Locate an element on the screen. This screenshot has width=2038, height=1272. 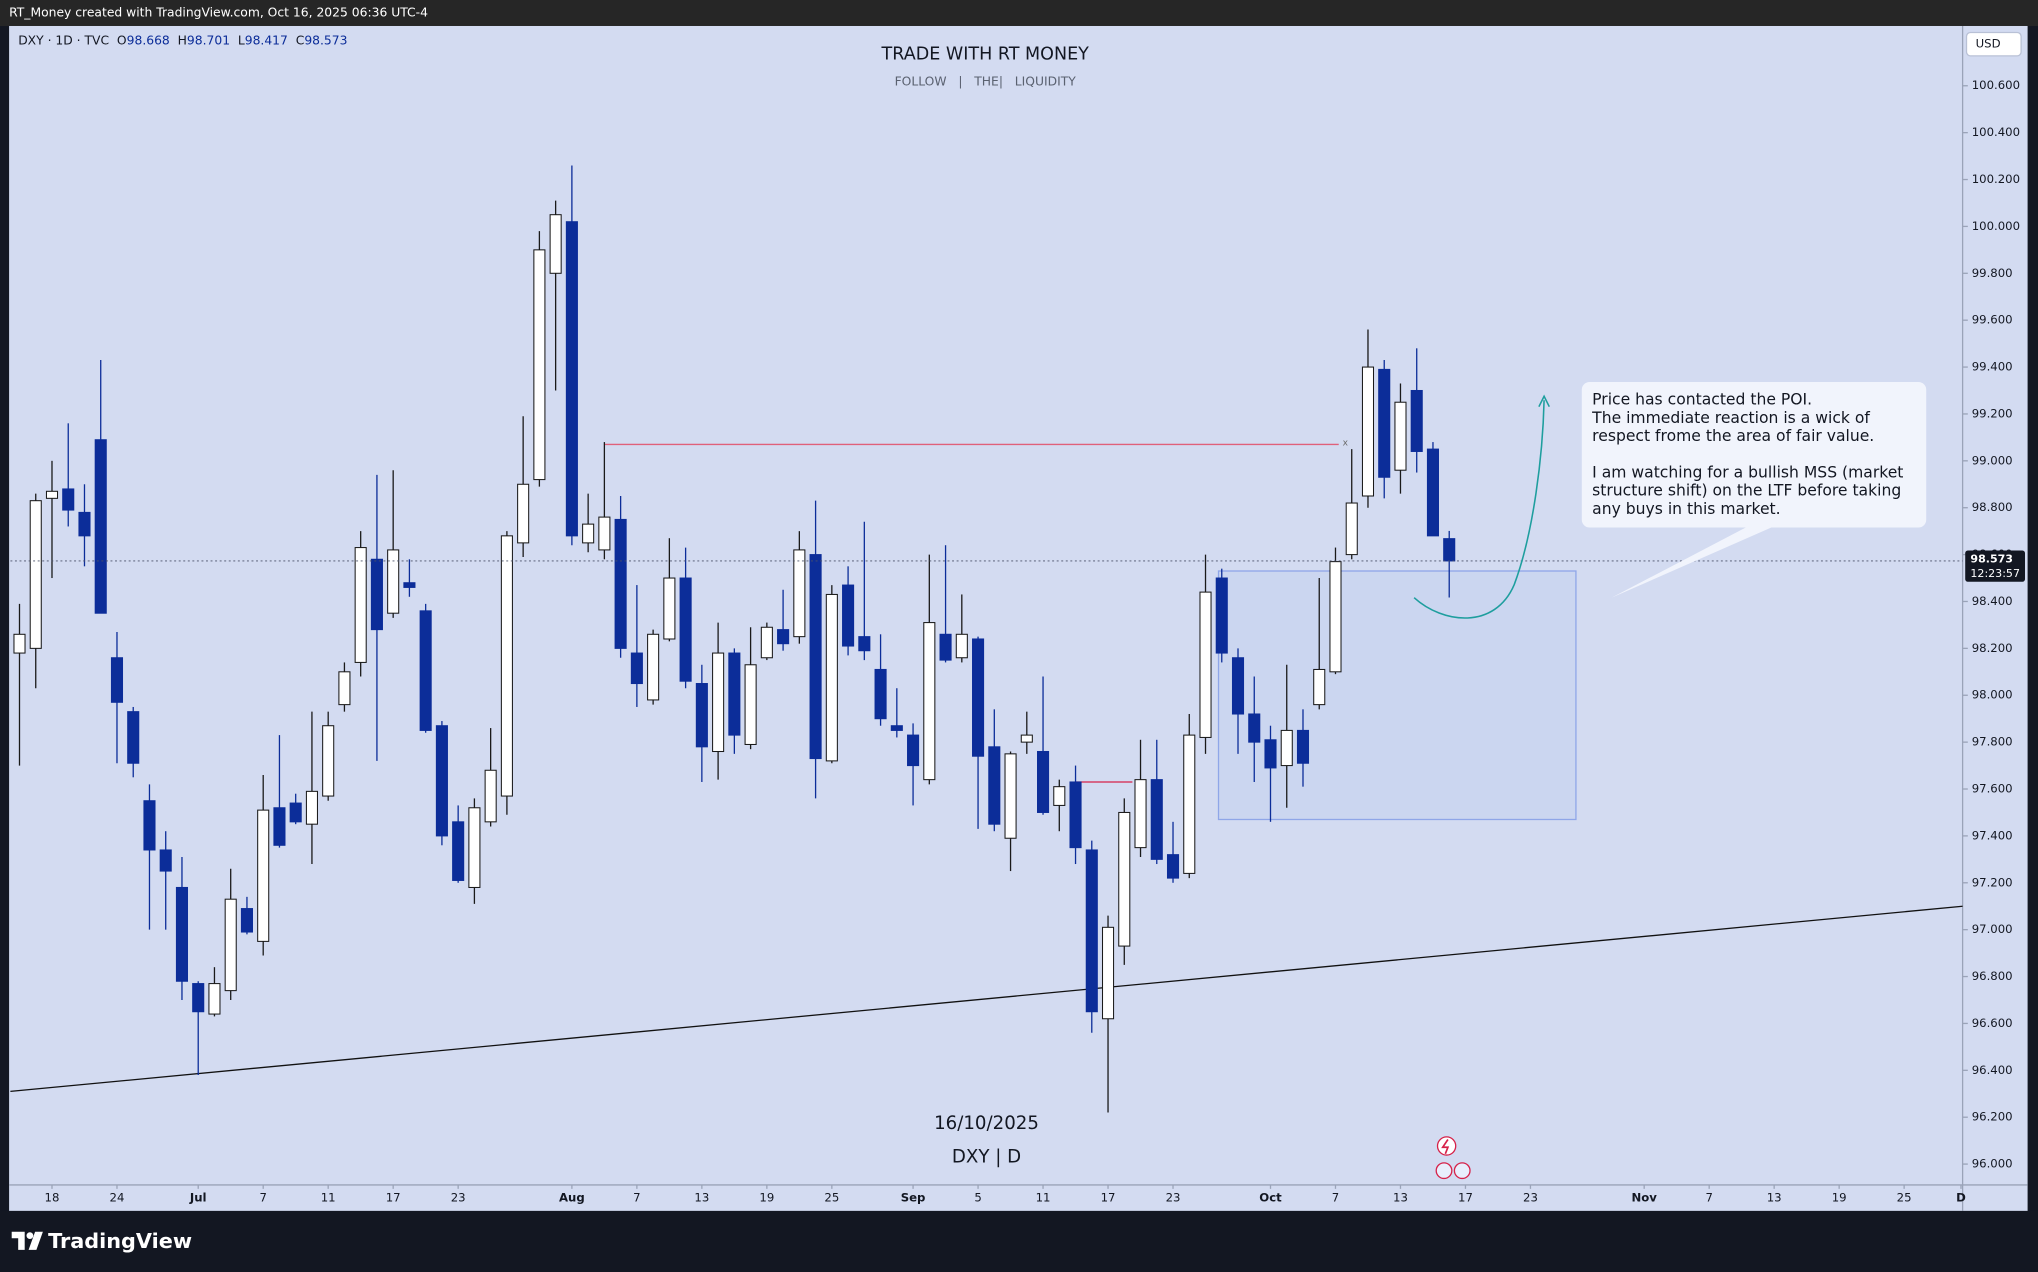
zone-box is located at coordinates (1397, 695).